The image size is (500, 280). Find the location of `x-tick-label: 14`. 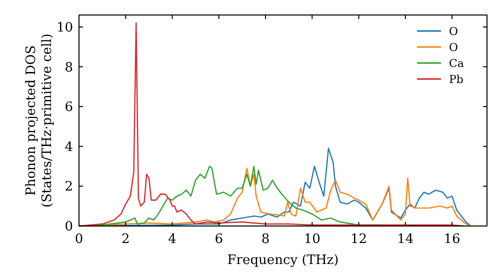

x-tick-label: 14 is located at coordinates (405, 239).